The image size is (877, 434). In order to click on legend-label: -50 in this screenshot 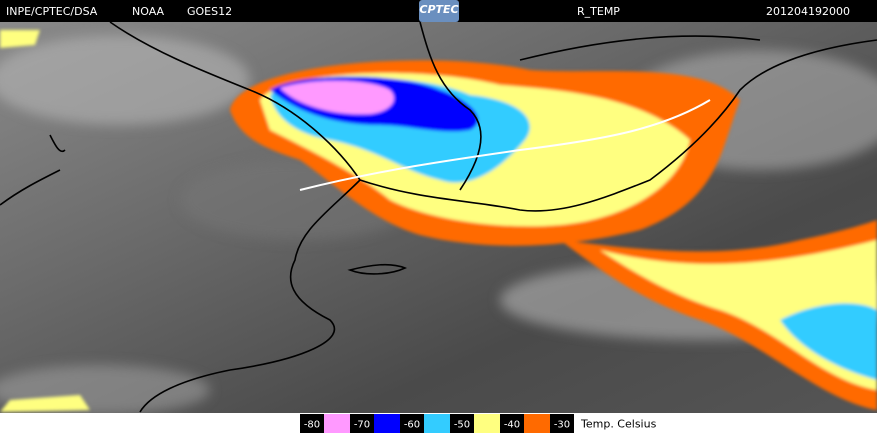, I will do `click(462, 425)`.